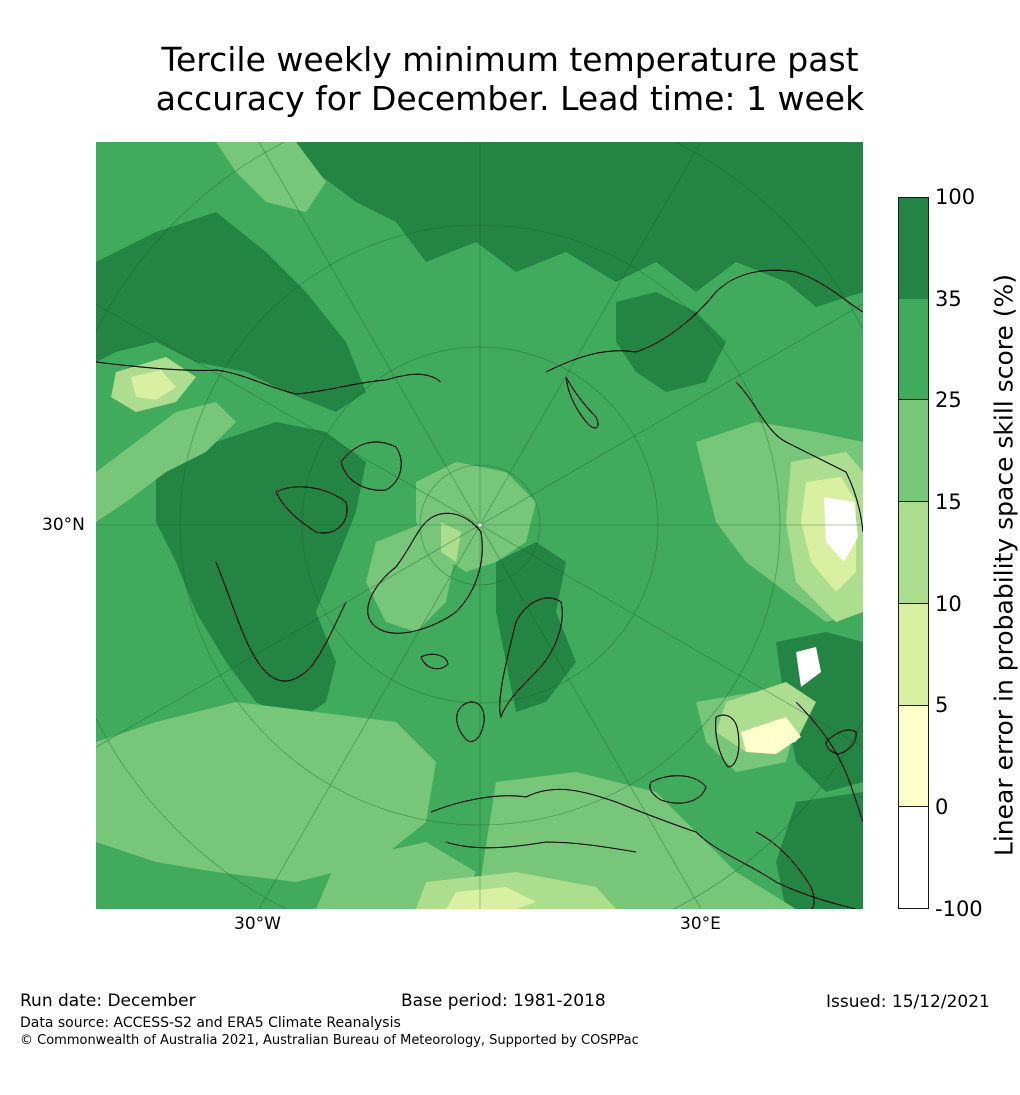 The image size is (1020, 1095). Describe the element at coordinates (948, 502) in the screenshot. I see `colorbar-tick-15: 15` at that location.